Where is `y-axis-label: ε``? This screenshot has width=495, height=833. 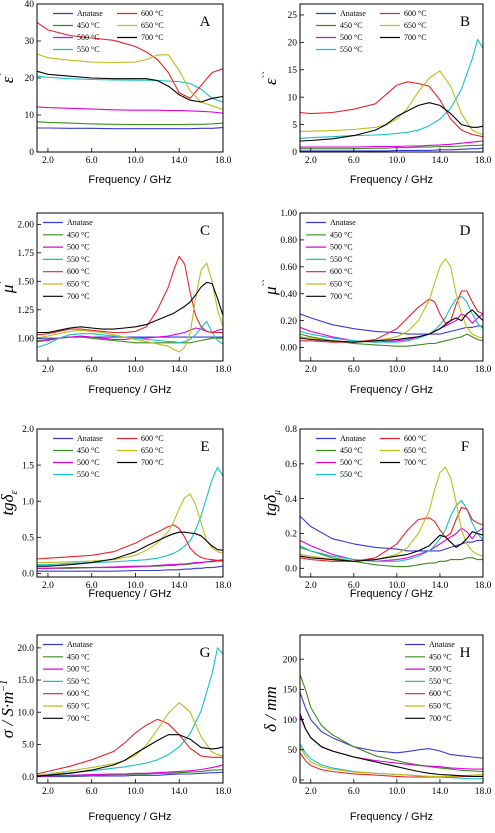 y-axis-label: ε` is located at coordinates (8, 78).